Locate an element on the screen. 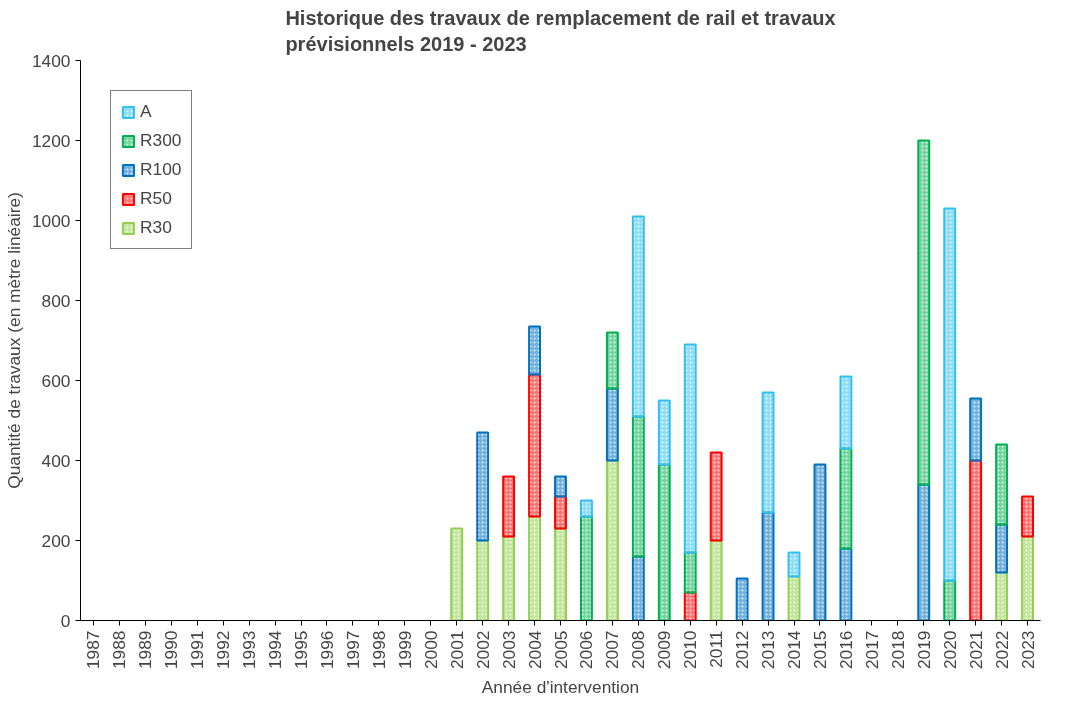  x-tick-label: 1987 is located at coordinates (93, 650).